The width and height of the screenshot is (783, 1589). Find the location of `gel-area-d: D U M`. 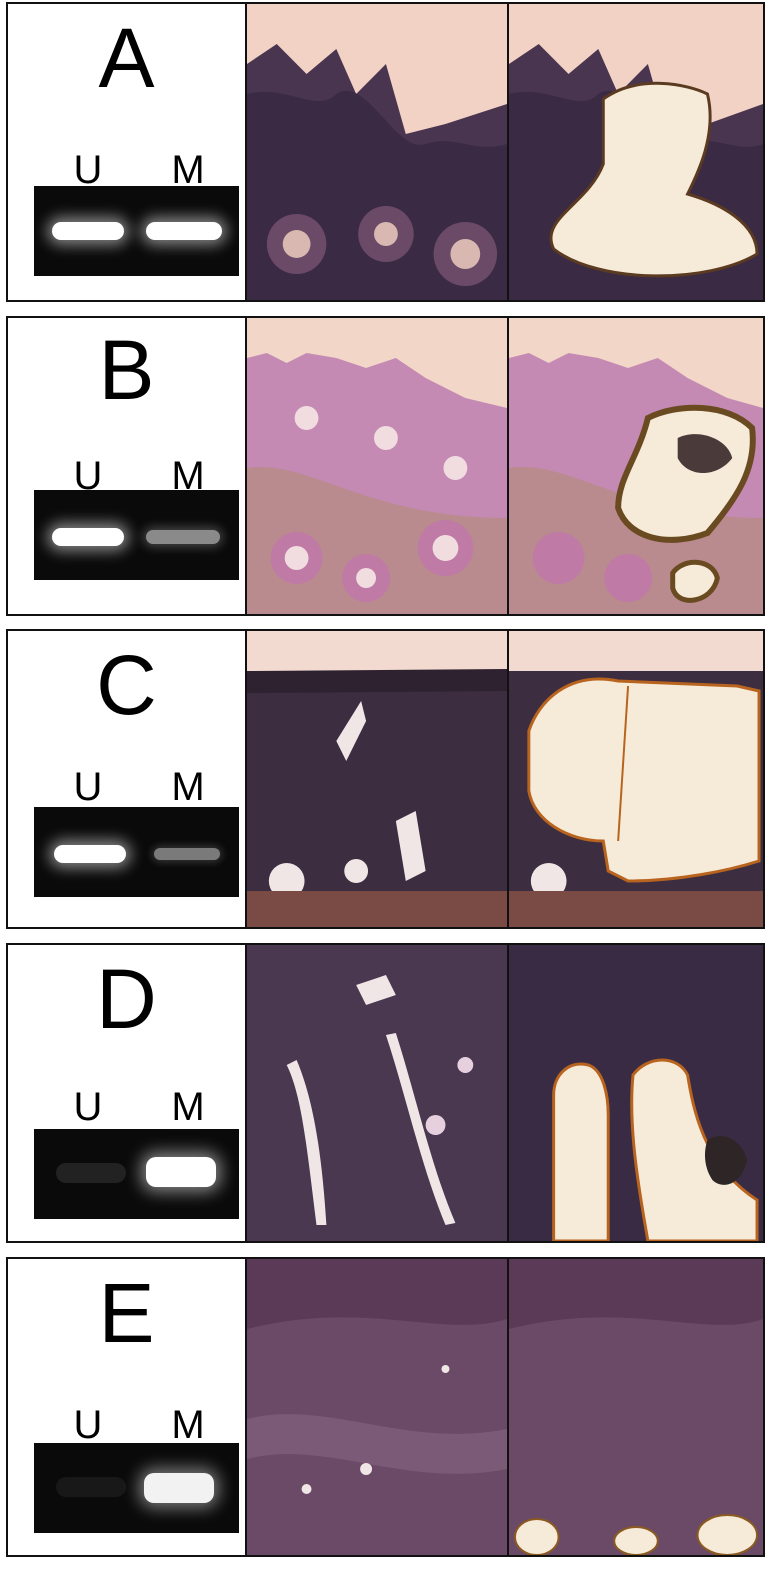

gel-area-d: D U M is located at coordinates (126, 1093).